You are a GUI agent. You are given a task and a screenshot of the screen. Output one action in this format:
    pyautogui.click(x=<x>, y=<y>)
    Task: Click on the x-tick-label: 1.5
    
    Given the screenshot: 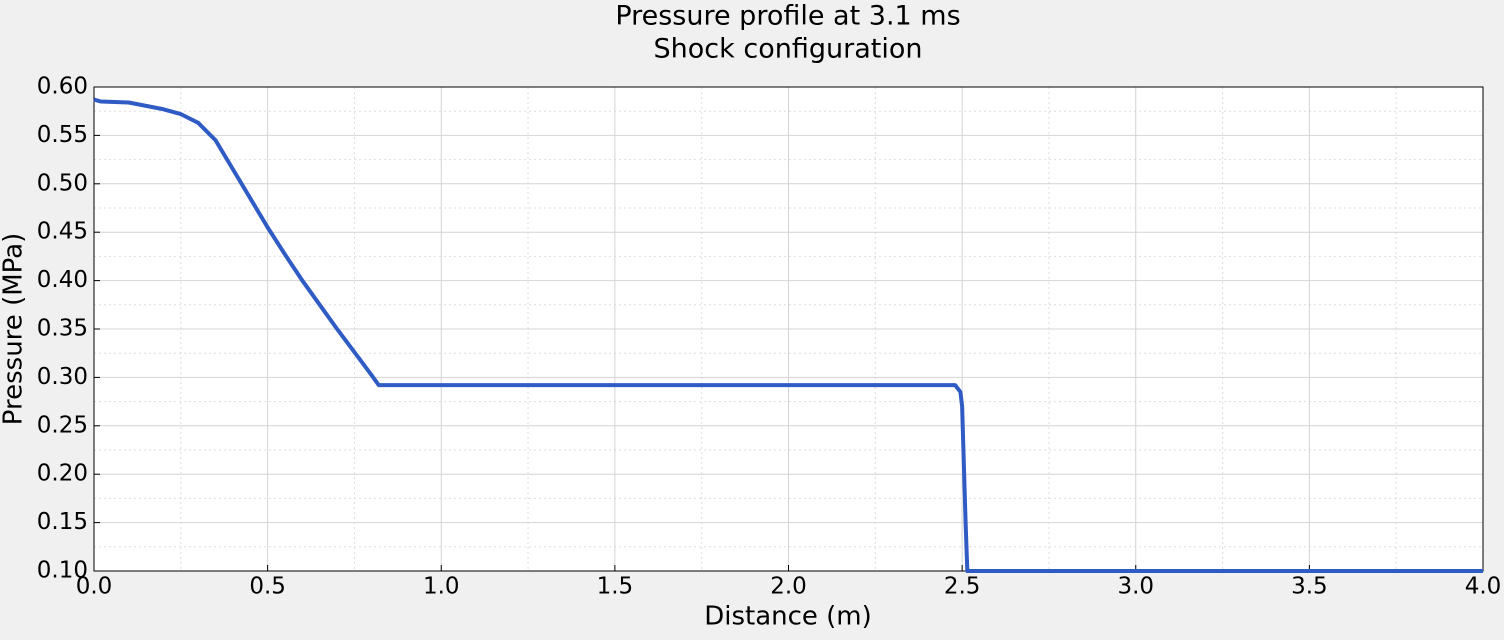 What is the action you would take?
    pyautogui.click(x=615, y=587)
    